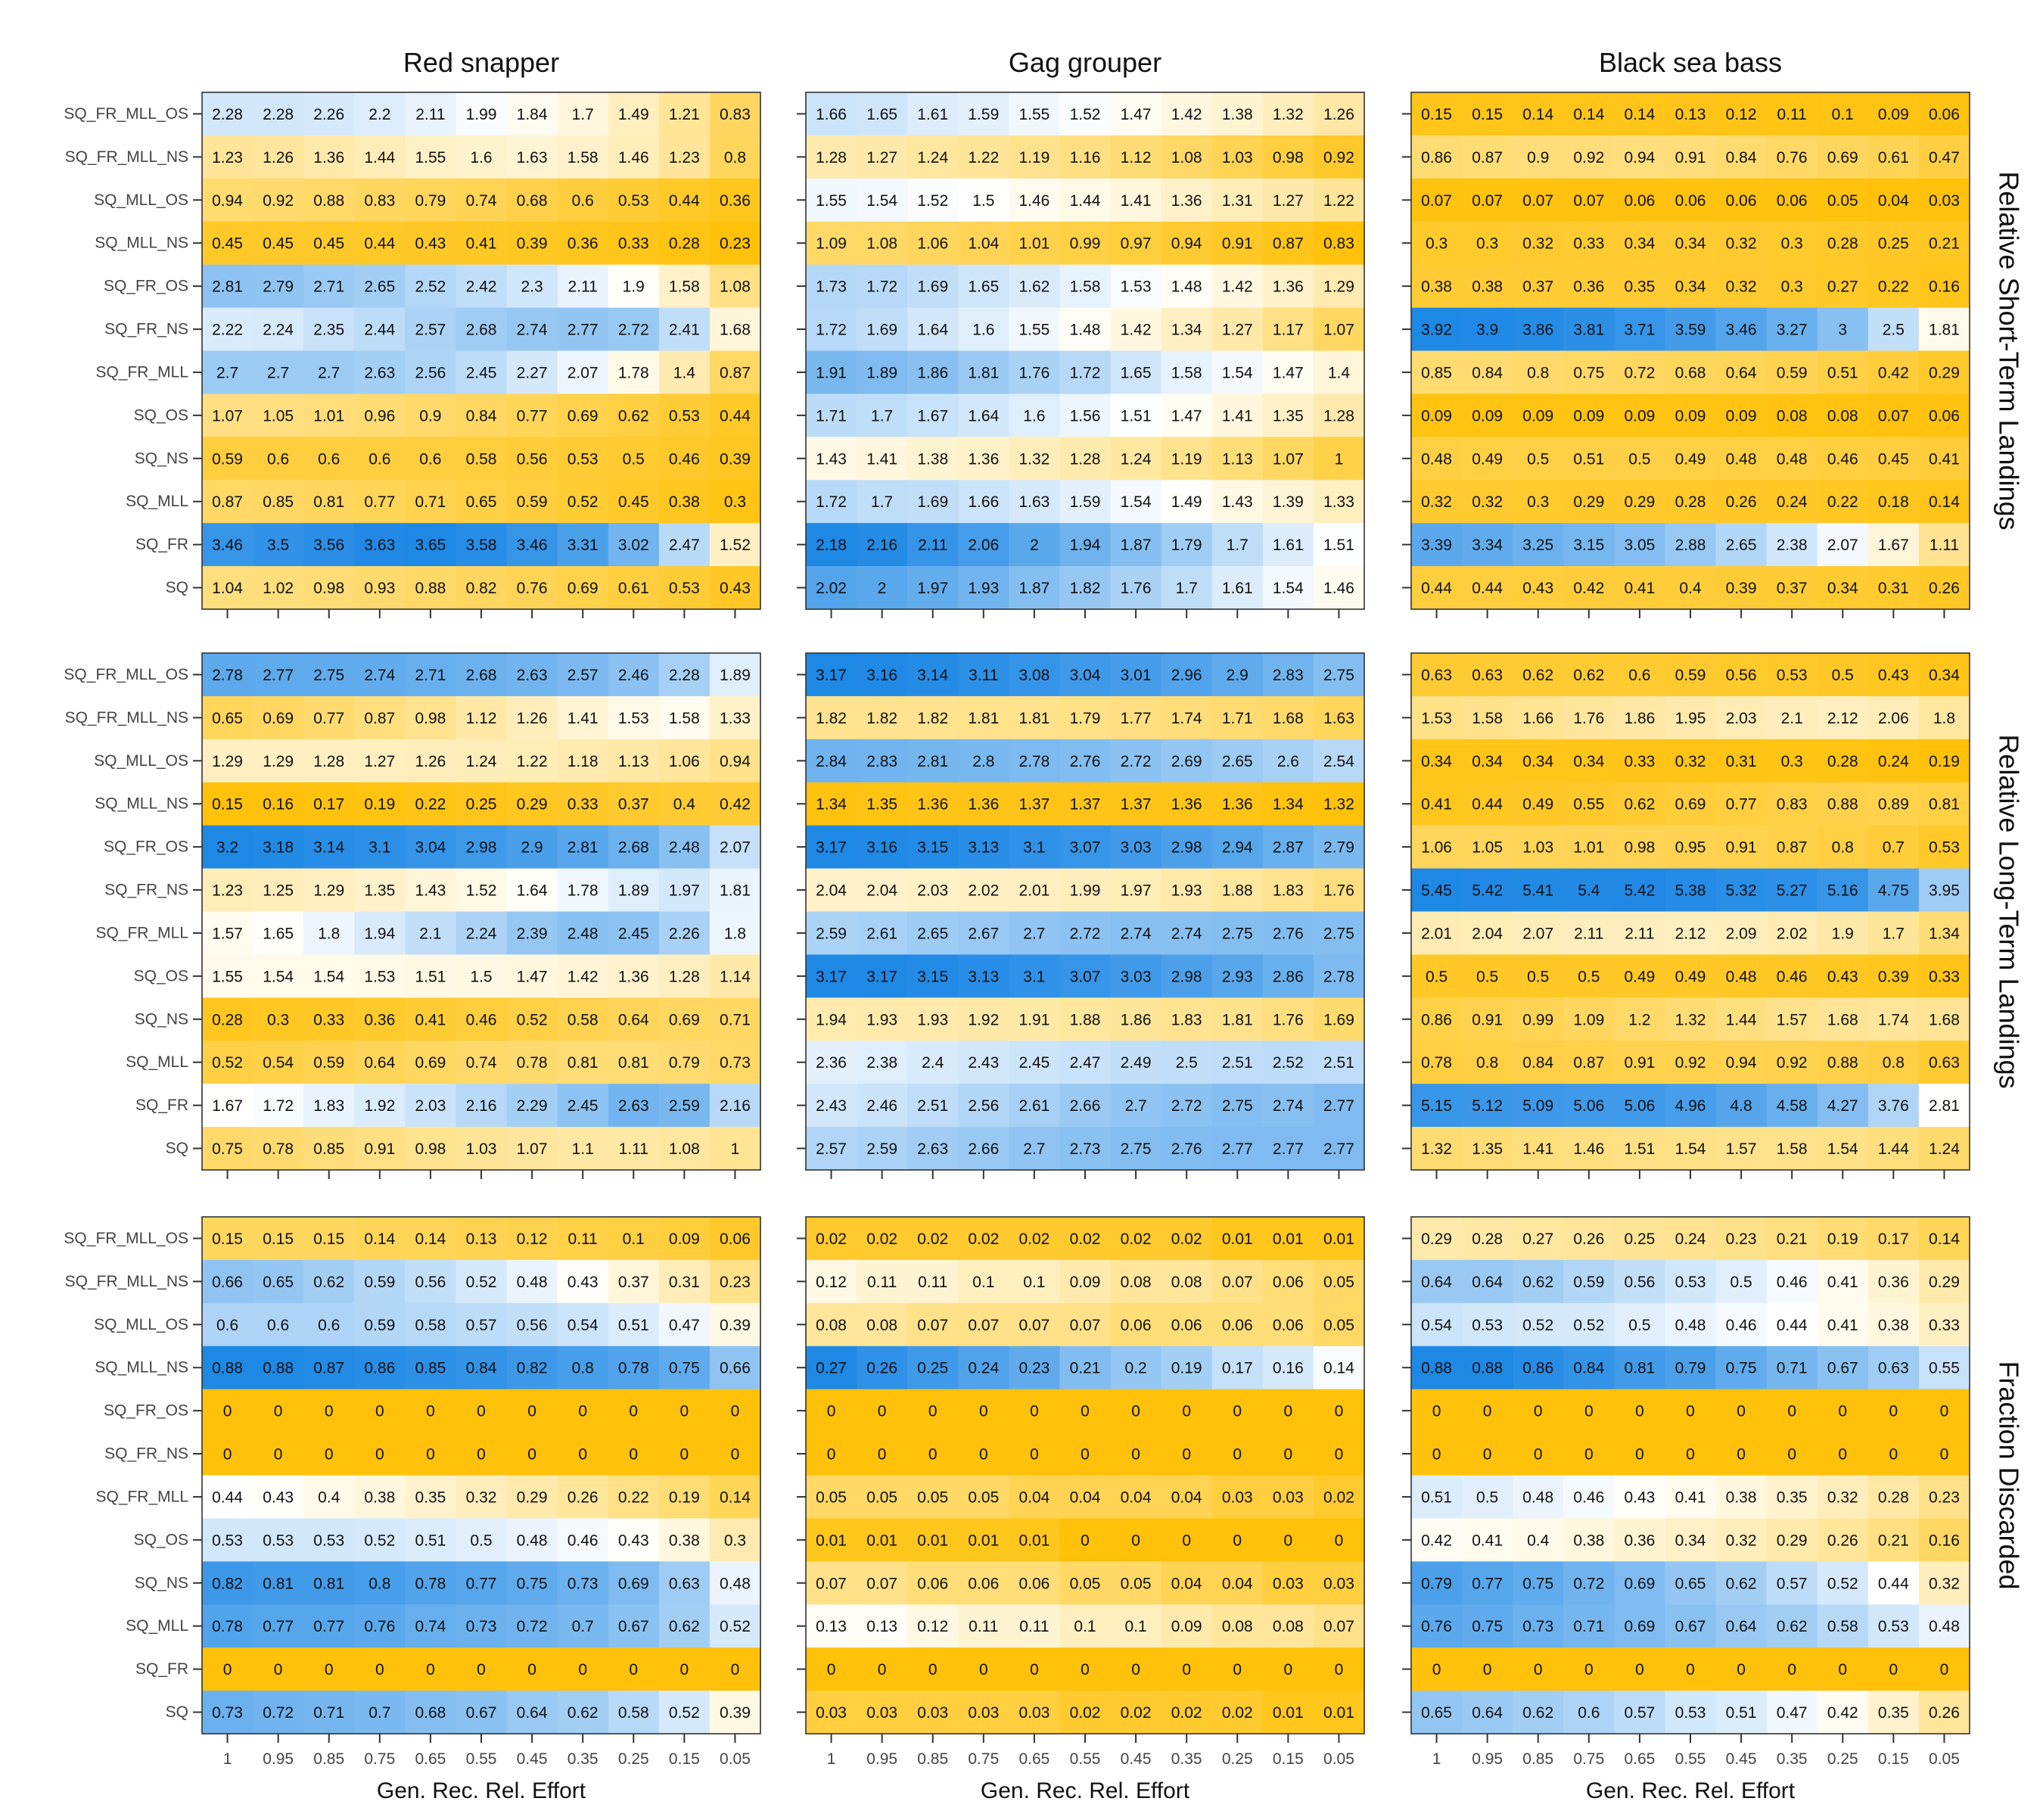 The image size is (2043, 1820). What do you see at coordinates (685, 761) in the screenshot?
I see `cell-value-label: 1.06` at bounding box center [685, 761].